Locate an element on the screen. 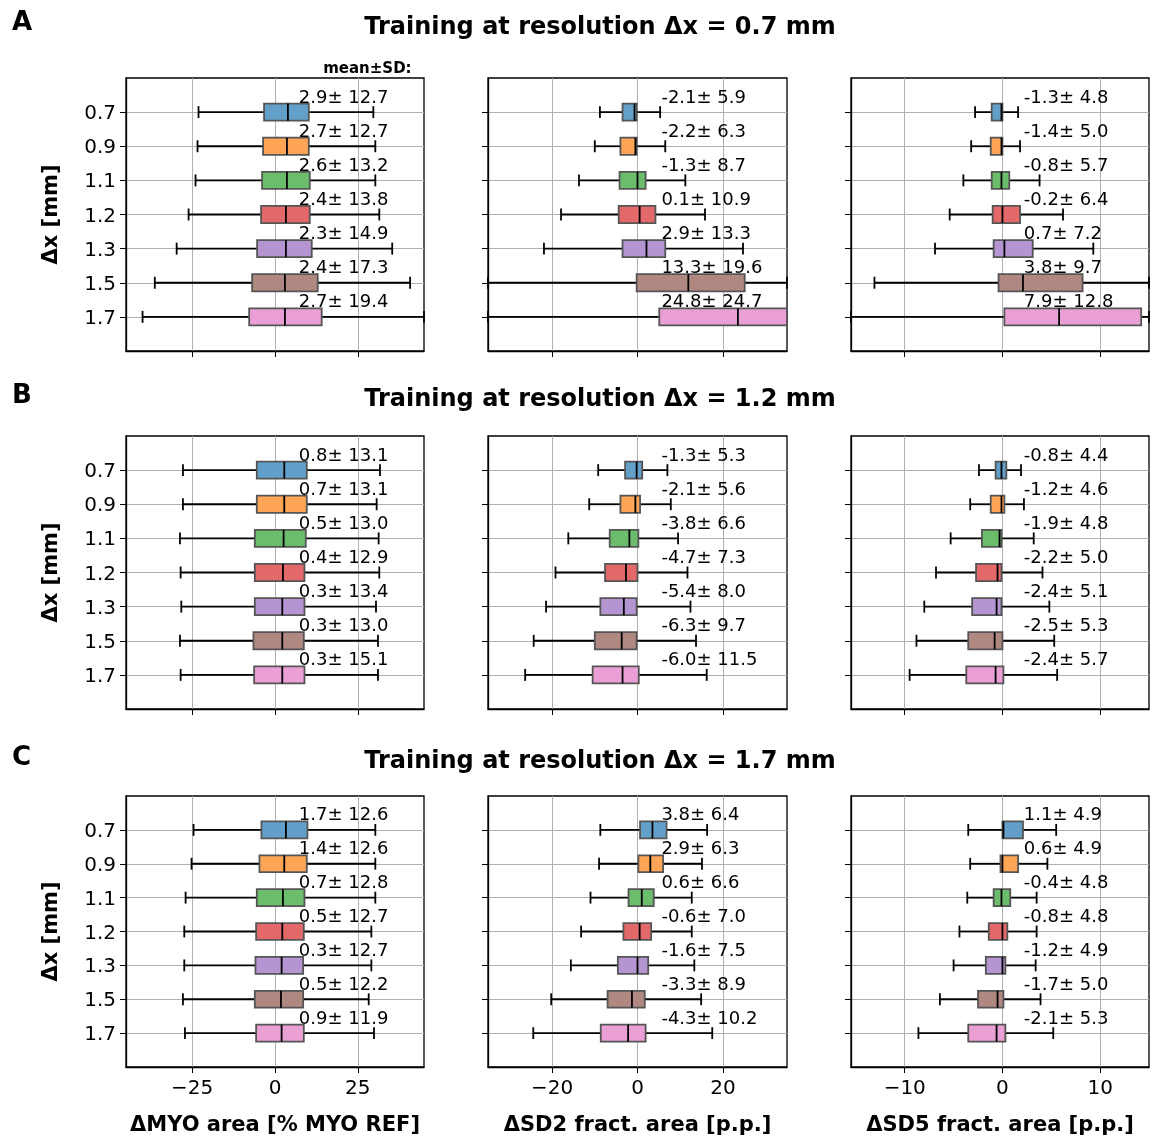 Image resolution: width=1159 pixels, height=1142 pixels. text: 3.8± 9.7 is located at coordinates (1062, 267).